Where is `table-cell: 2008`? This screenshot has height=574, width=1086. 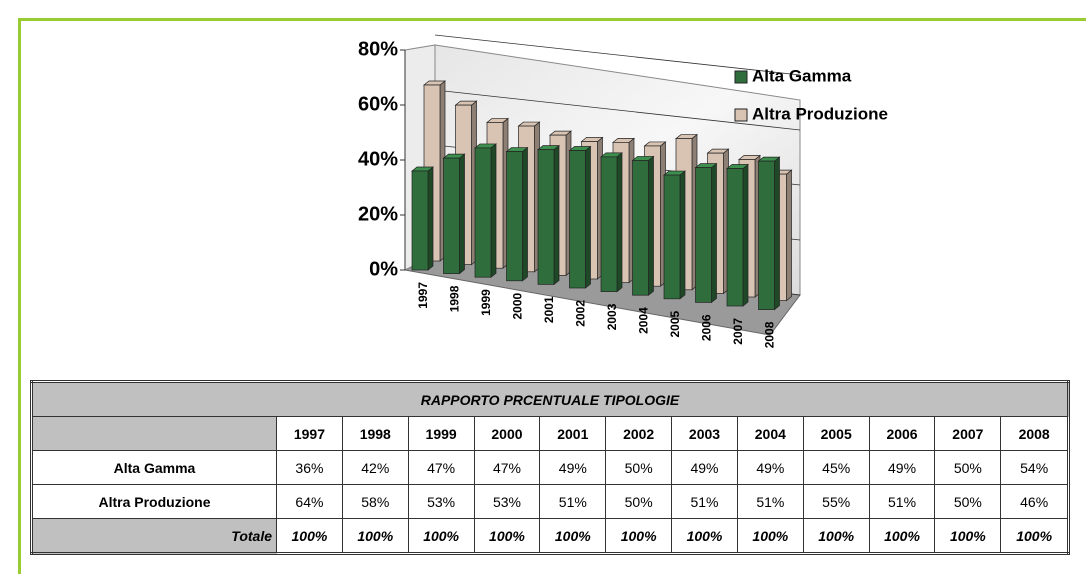
table-cell: 2008 is located at coordinates (1034, 433).